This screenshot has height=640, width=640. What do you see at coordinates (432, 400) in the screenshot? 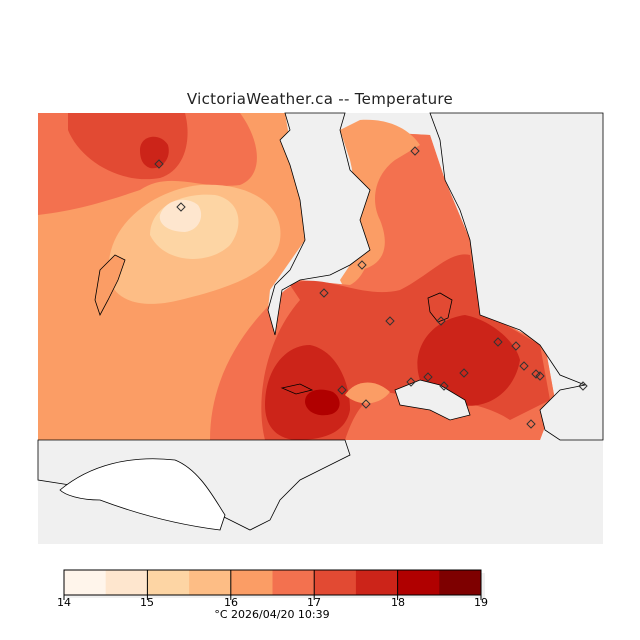
I see `harbour-water` at bounding box center [432, 400].